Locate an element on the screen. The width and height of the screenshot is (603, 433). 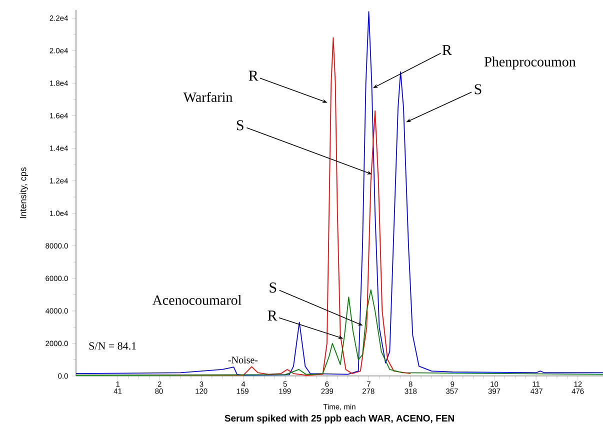
text: Serum spiked with 25 ppb each WAR, ACENO, FEN is located at coordinates (339, 419).